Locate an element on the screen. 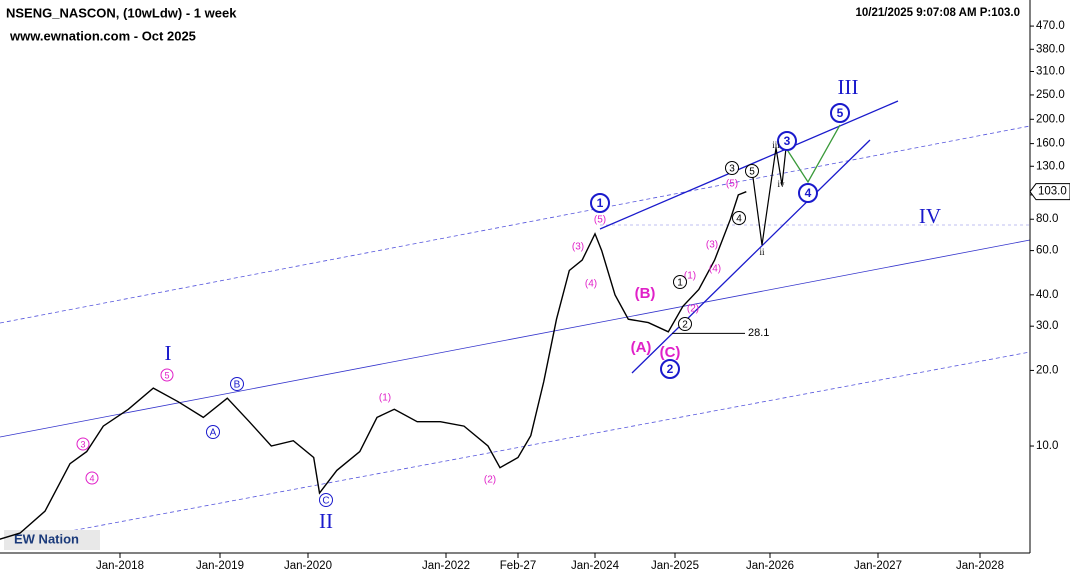 This screenshot has width=1070, height=577. y-tick-label: 310.0 is located at coordinates (1050, 72).